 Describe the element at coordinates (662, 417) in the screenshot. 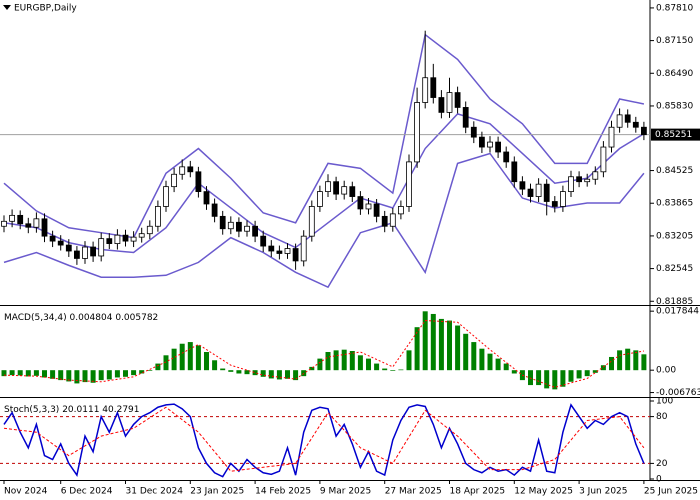

I see `y-tick-label: 80` at that location.